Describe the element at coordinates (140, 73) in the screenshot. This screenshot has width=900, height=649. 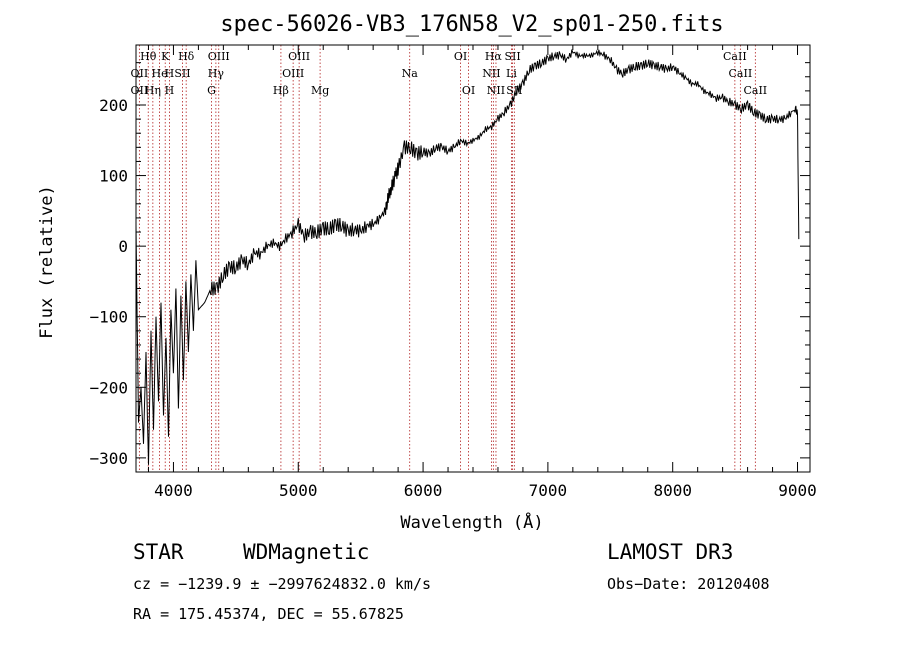
I see `spectral-line-label: OII` at that location.